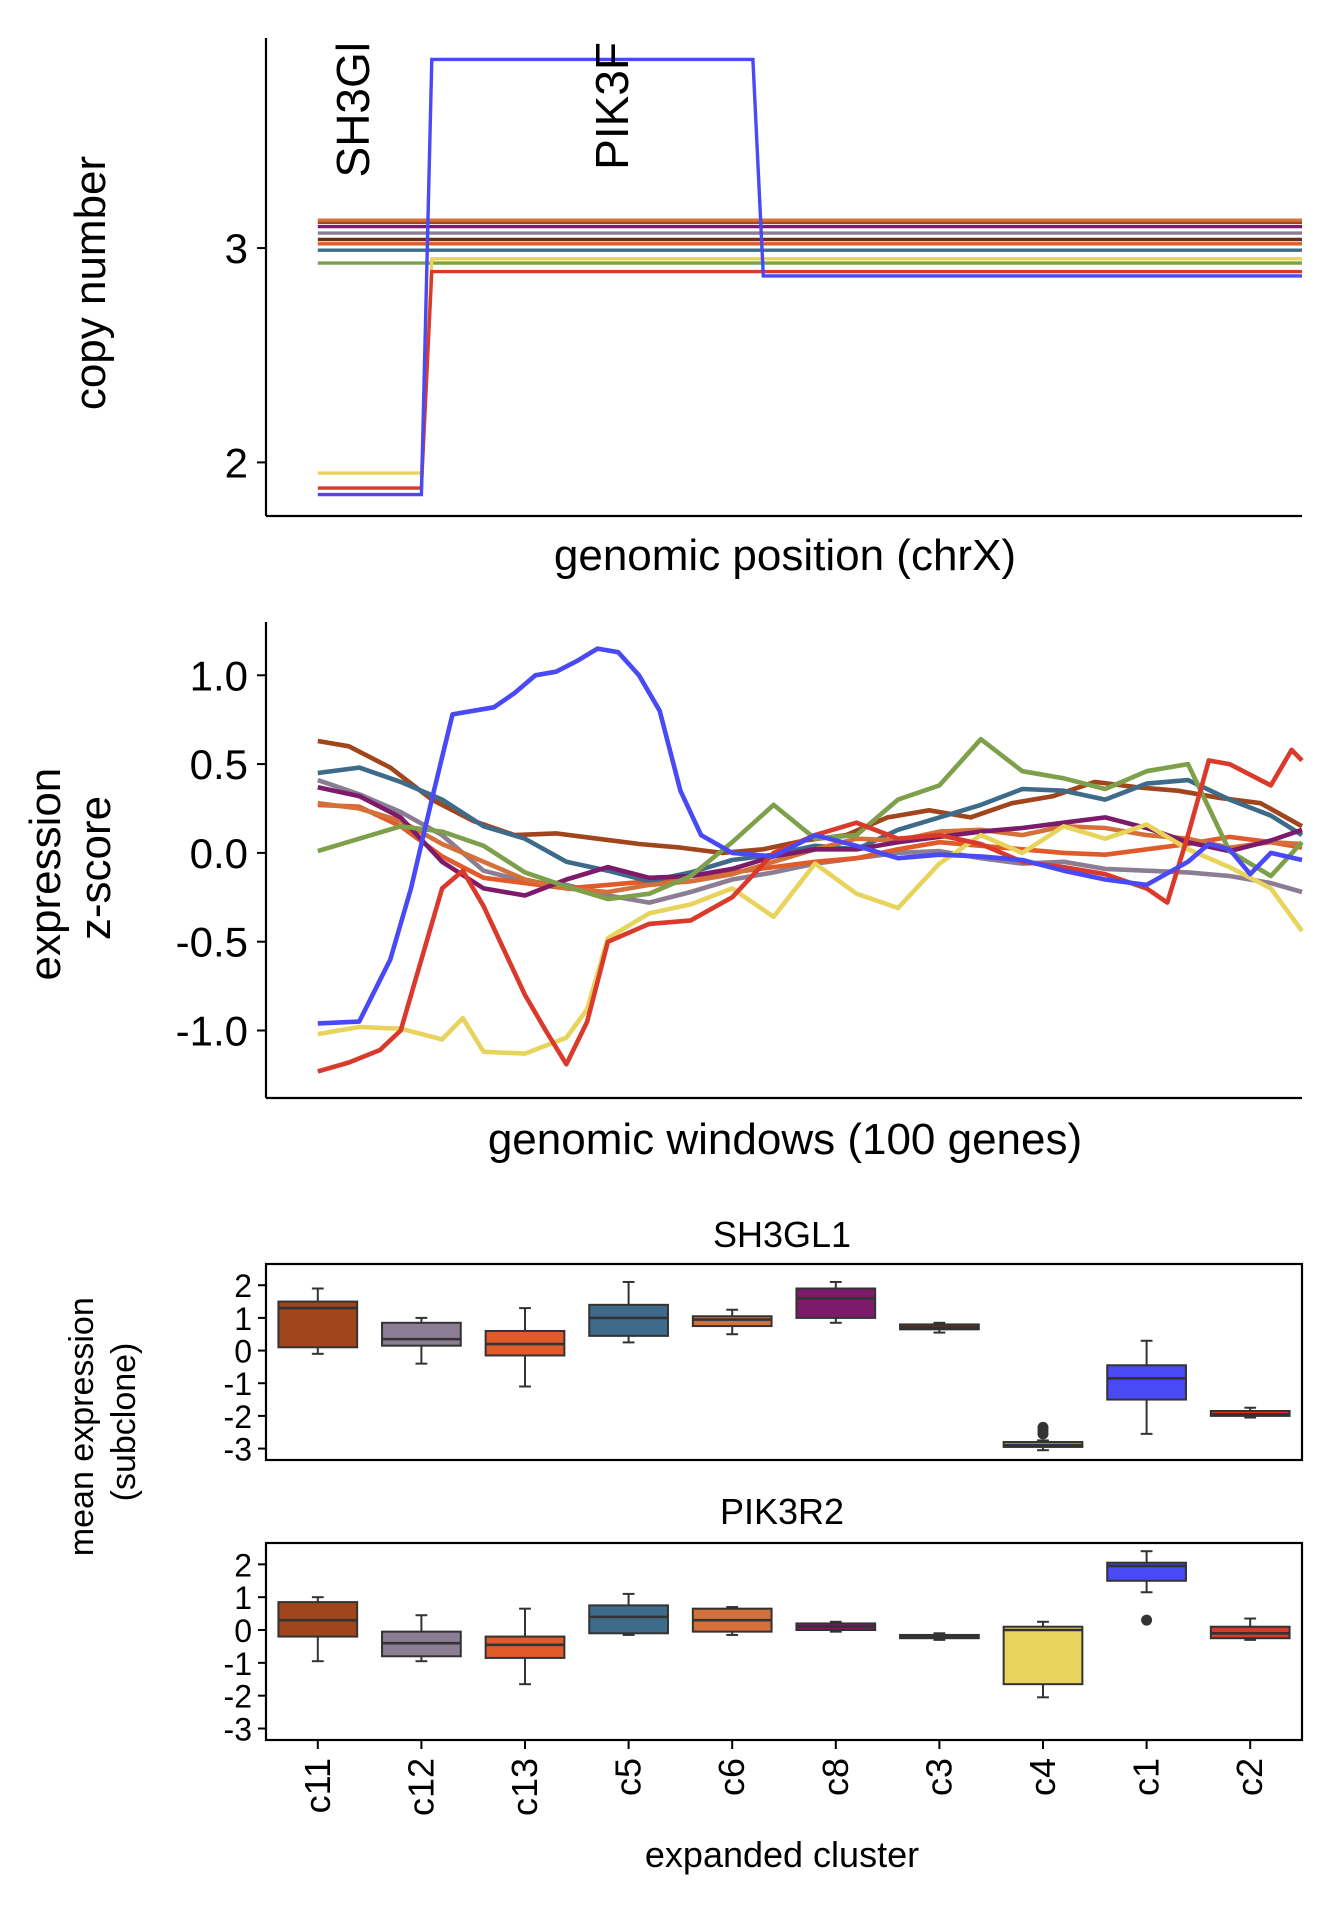  Describe the element at coordinates (243, 1286) in the screenshot. I see `sh3gl1-y-tick-label: 2` at that location.